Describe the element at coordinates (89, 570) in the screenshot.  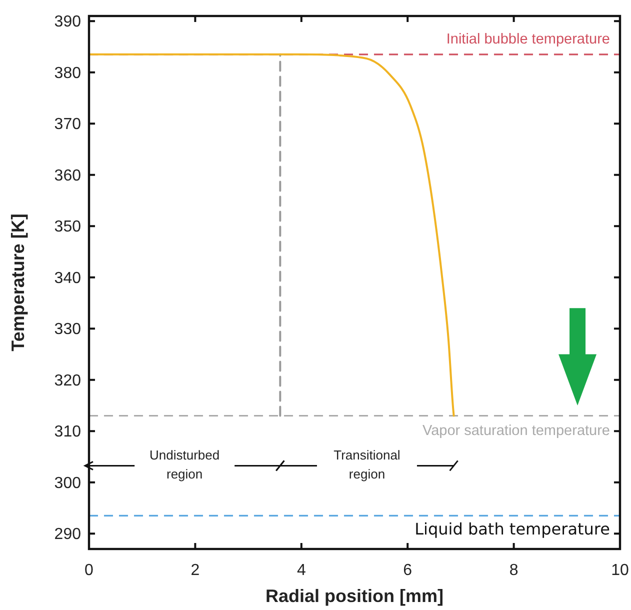
I see `x-tick-label: 0` at that location.